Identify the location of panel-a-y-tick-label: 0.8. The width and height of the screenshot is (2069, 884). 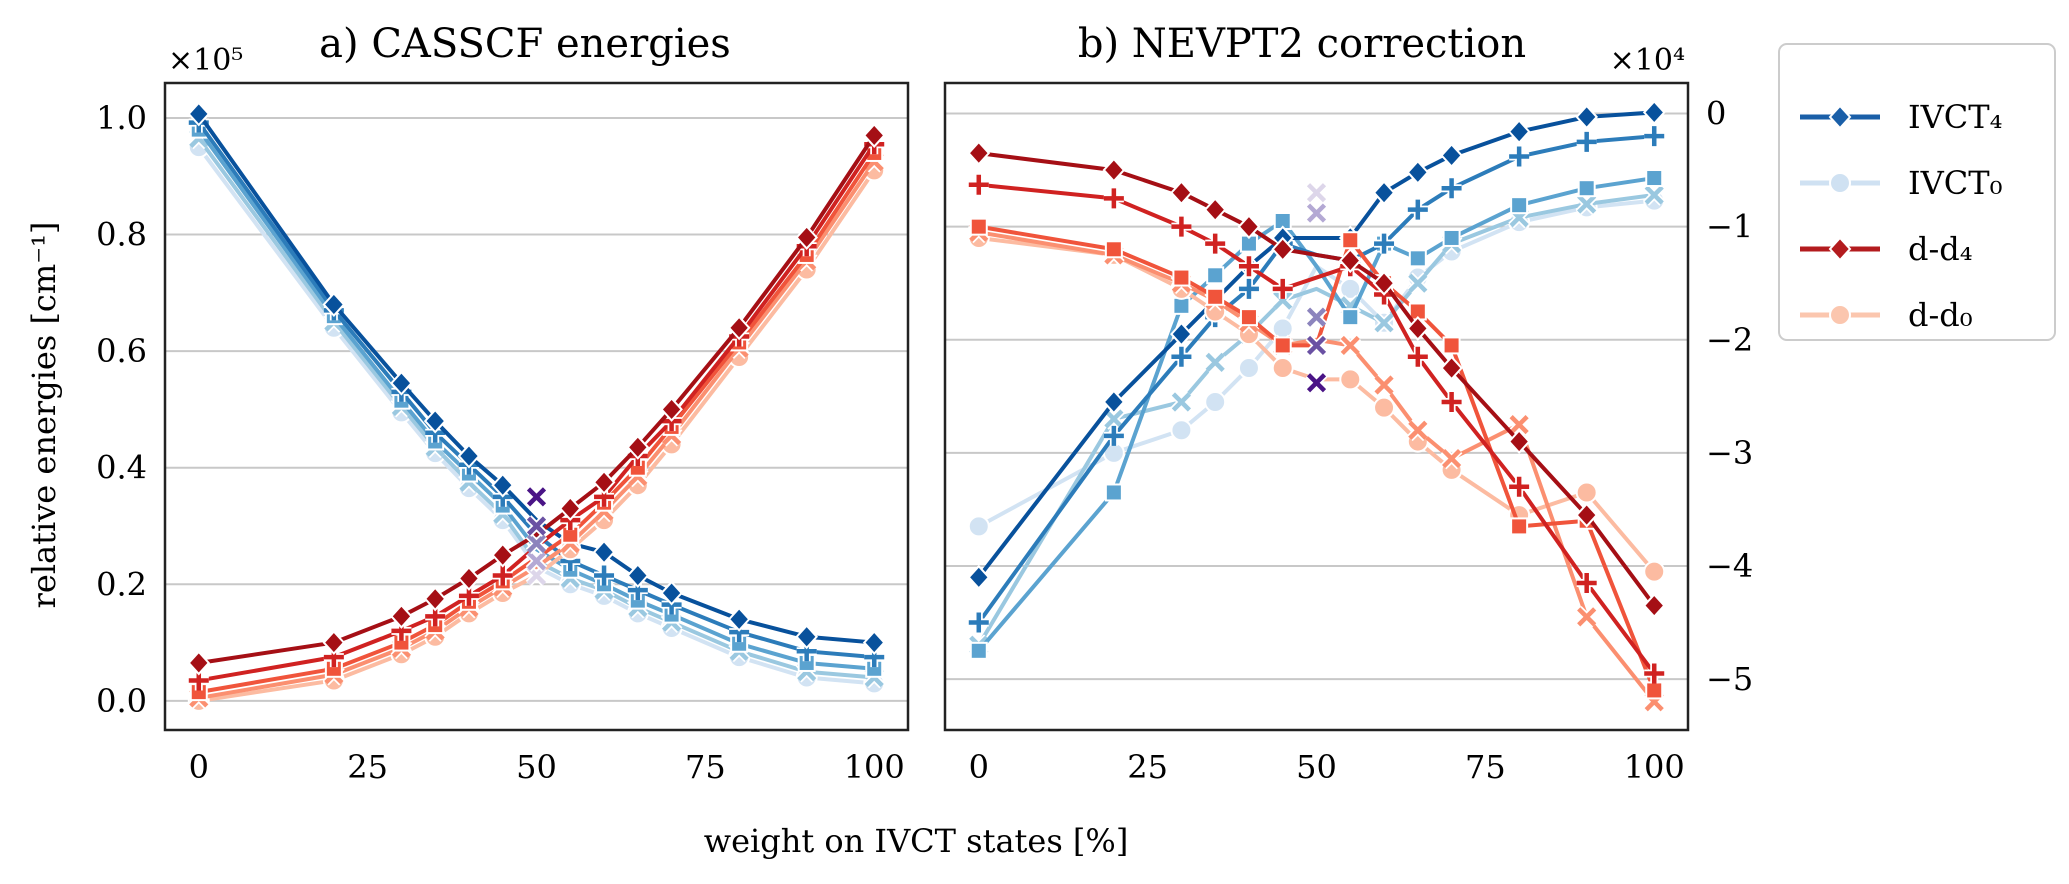
(121, 235).